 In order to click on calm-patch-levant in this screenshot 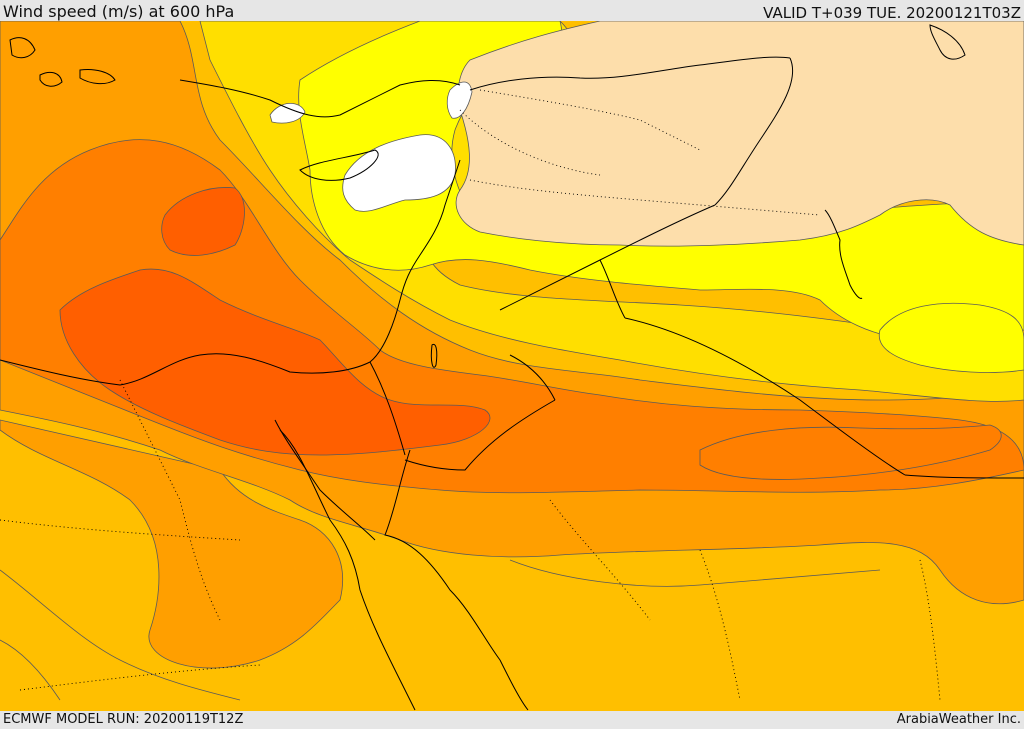, I will do `click(399, 173)`.